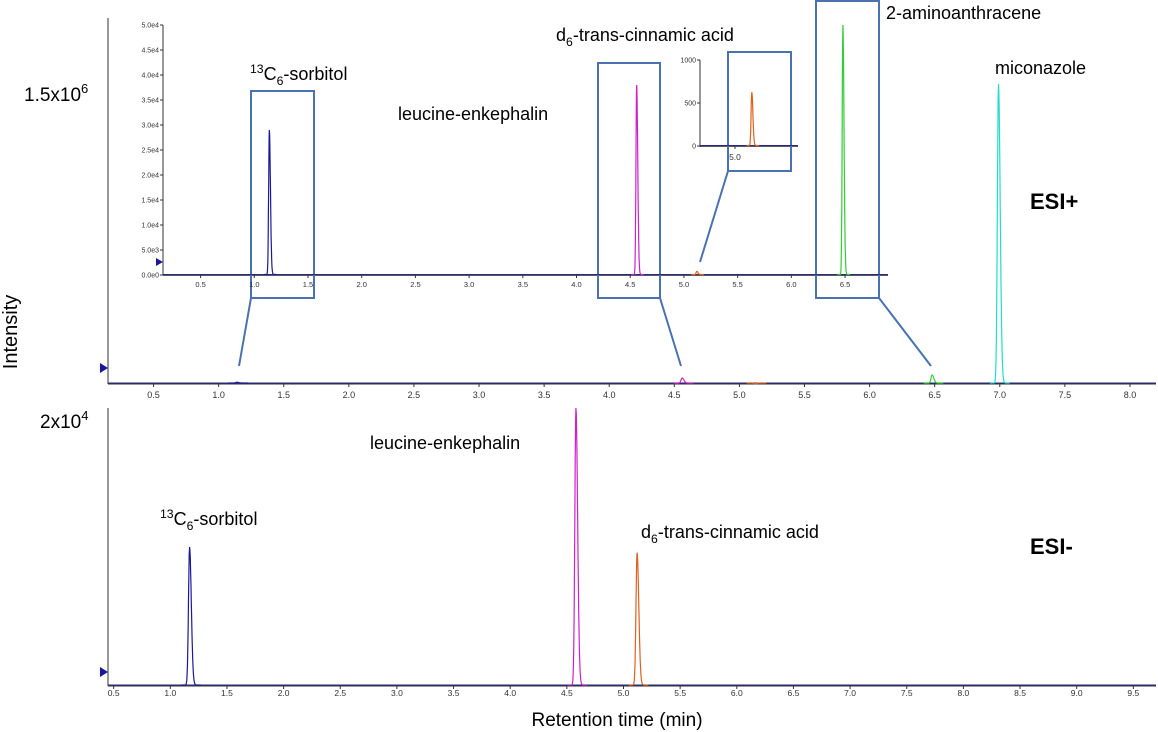  Describe the element at coordinates (697, 273) in the screenshot. I see `esi-pos-inset-peak-cinnamic` at that location.